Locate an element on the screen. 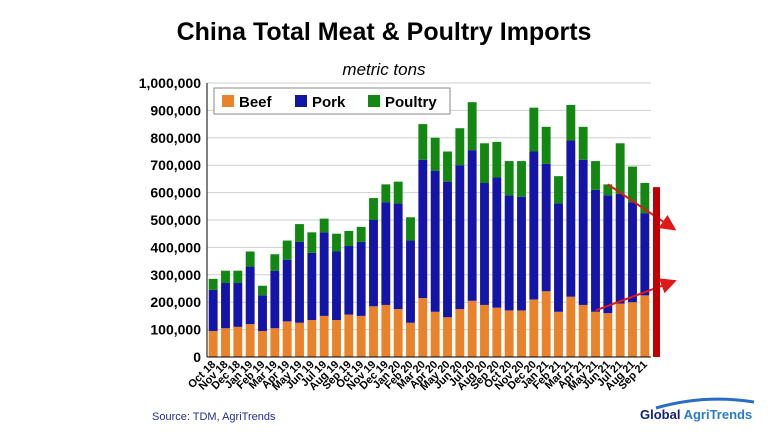  chart-subtitle: metric tons is located at coordinates (384, 69).